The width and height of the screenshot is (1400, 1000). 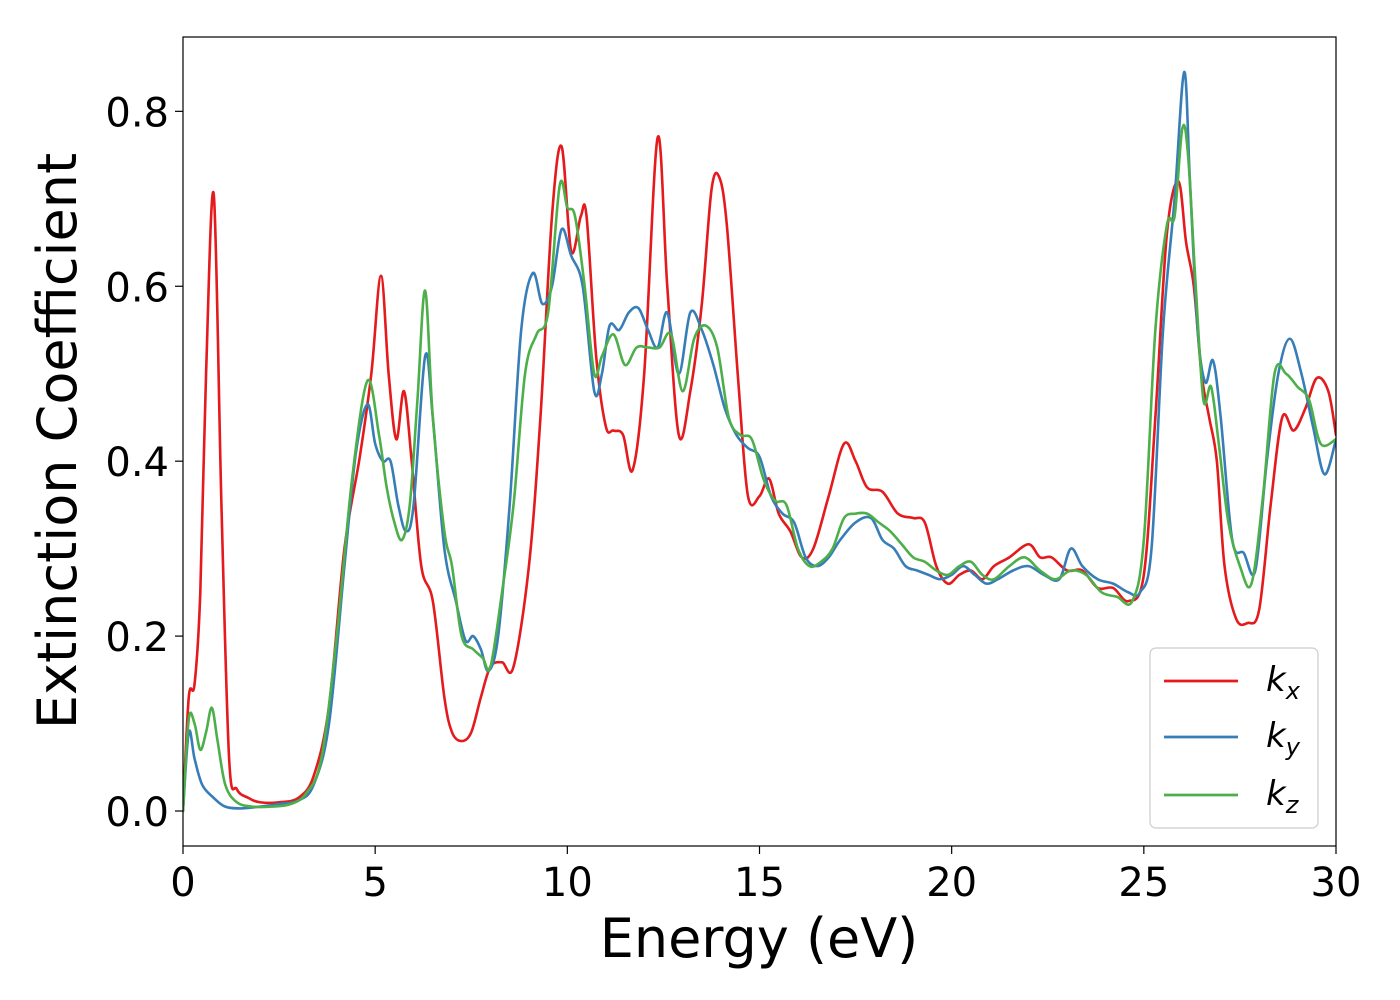 I want to click on x-axis-label: Energy (eV), so click(x=759, y=938).